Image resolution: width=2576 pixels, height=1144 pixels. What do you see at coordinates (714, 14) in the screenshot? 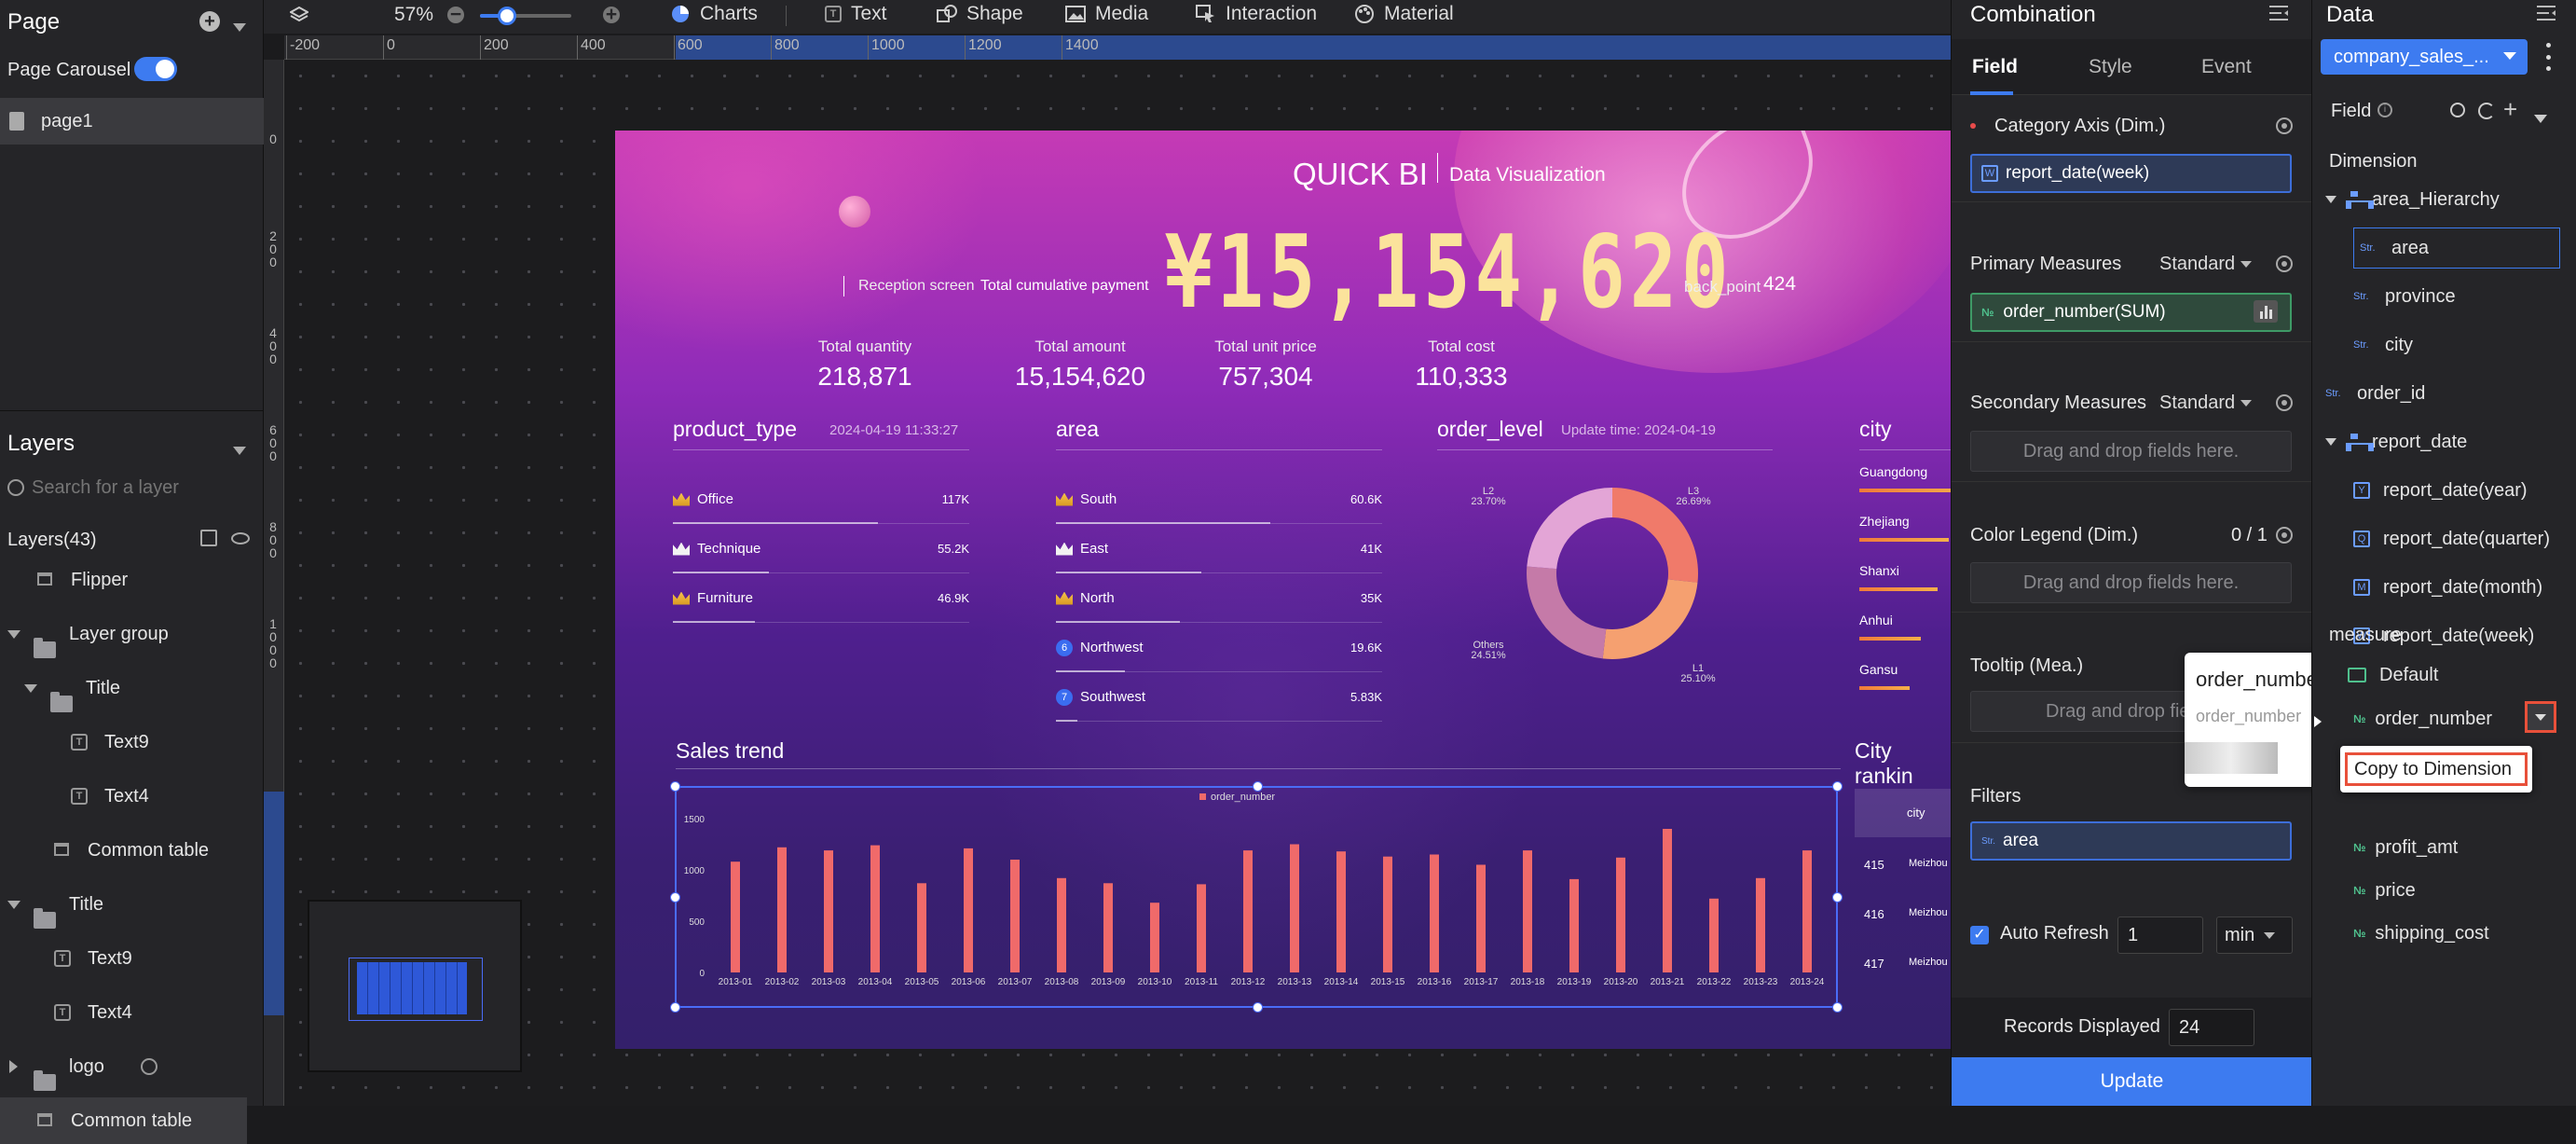
I see `toolbar-charts: Charts` at bounding box center [714, 14].